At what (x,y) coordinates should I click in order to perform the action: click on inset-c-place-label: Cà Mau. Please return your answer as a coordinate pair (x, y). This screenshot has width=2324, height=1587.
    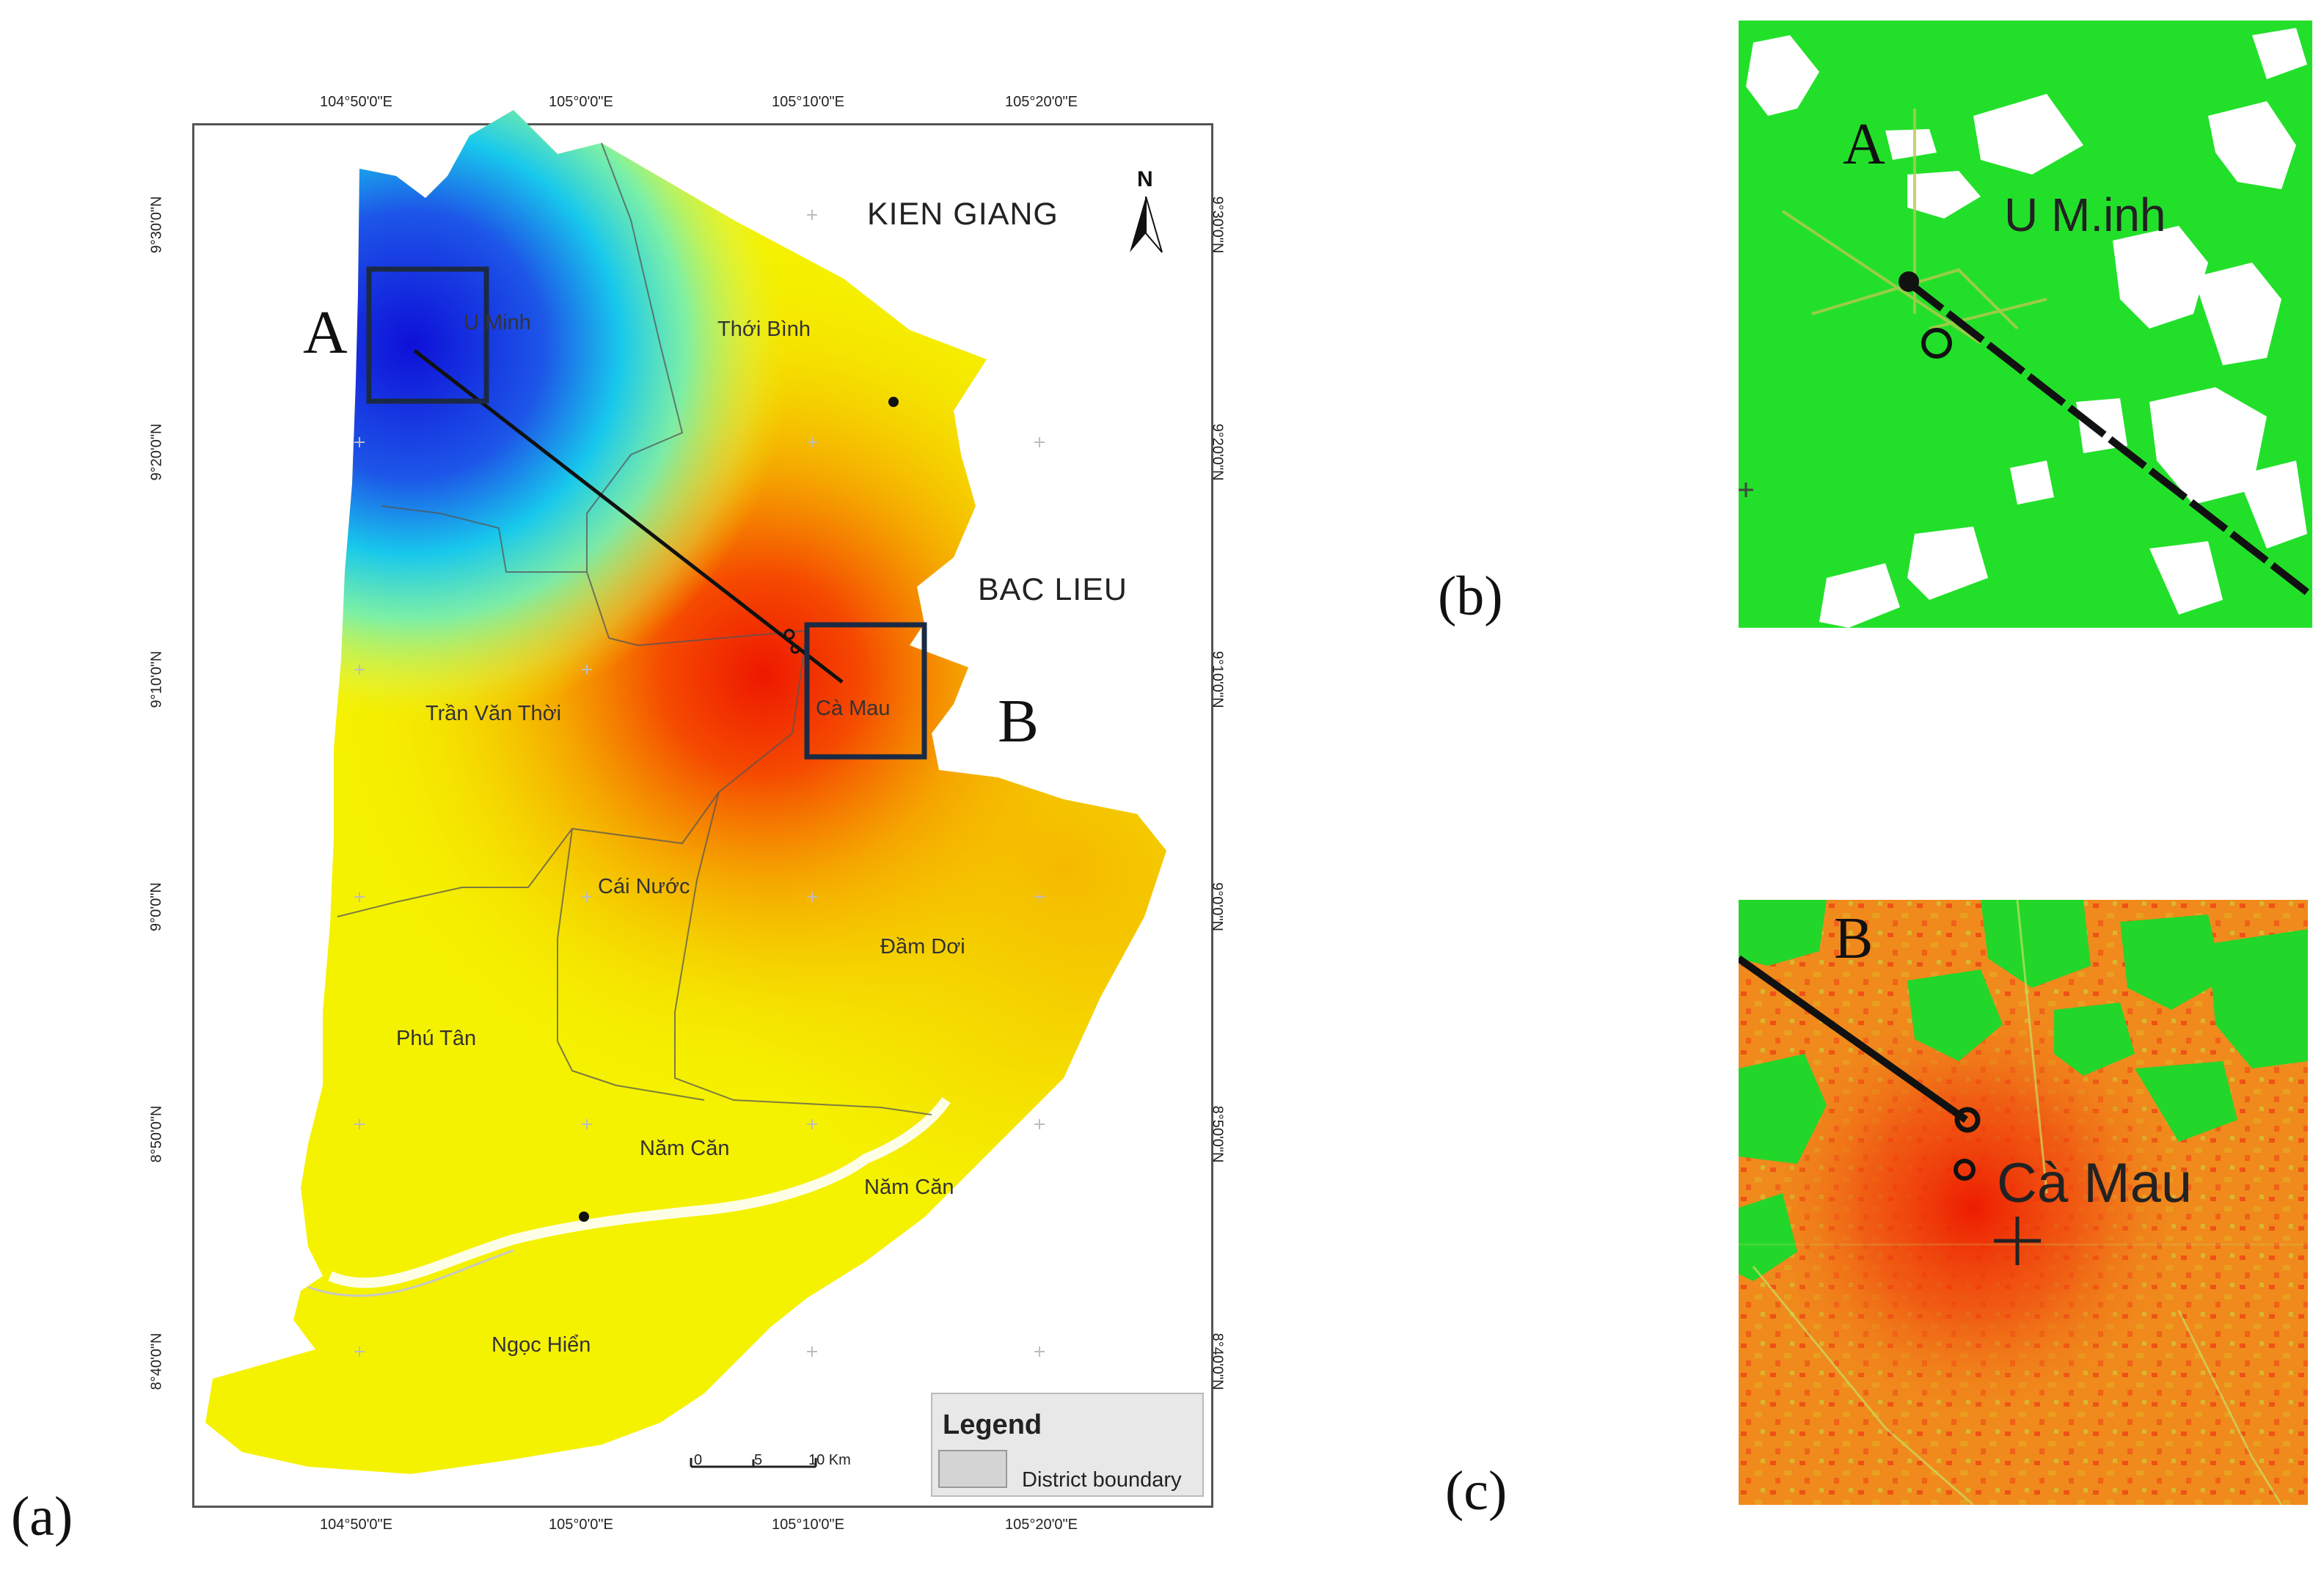
    Looking at the image, I should click on (2095, 1183).